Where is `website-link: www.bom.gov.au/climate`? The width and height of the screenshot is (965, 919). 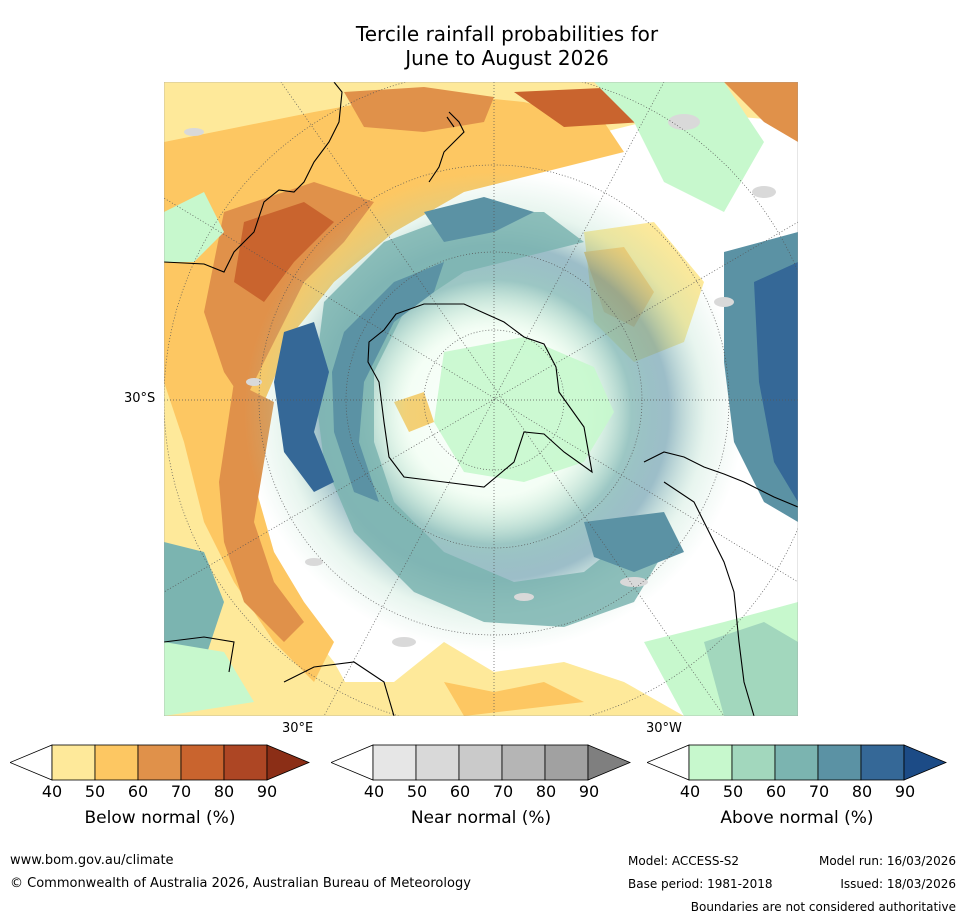
website-link: www.bom.gov.au/climate is located at coordinates (92, 860).